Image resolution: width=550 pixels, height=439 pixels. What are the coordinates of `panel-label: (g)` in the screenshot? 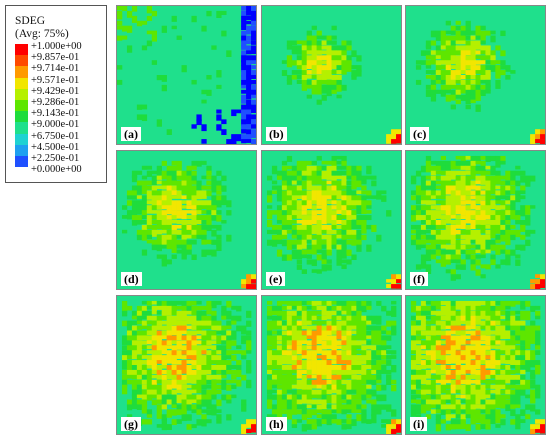 It's located at (131, 424).